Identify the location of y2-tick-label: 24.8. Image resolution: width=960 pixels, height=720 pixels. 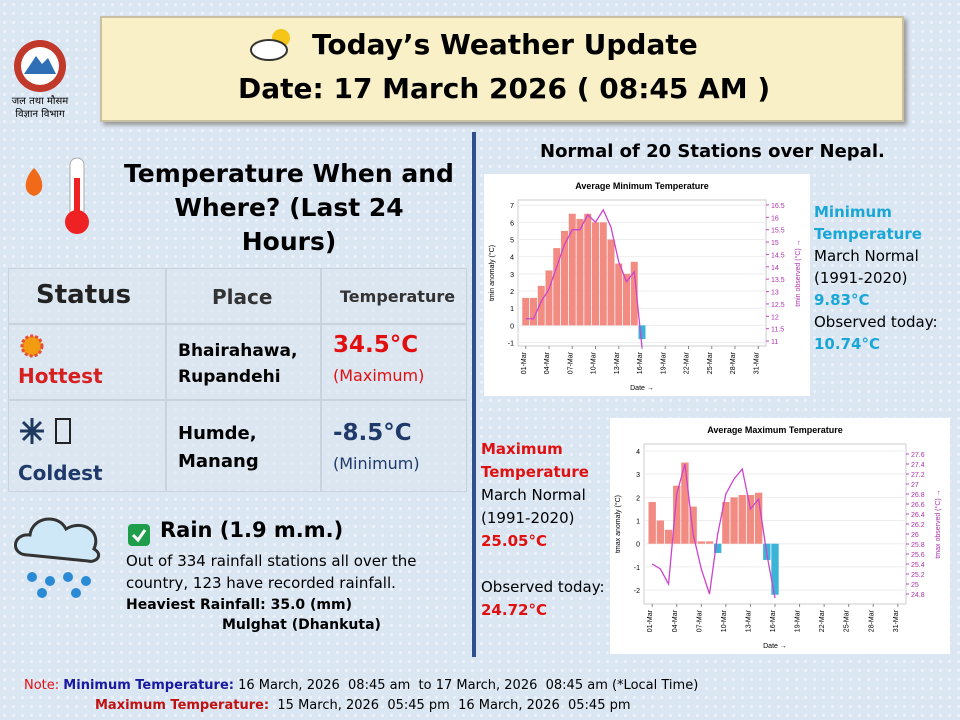
(918, 595).